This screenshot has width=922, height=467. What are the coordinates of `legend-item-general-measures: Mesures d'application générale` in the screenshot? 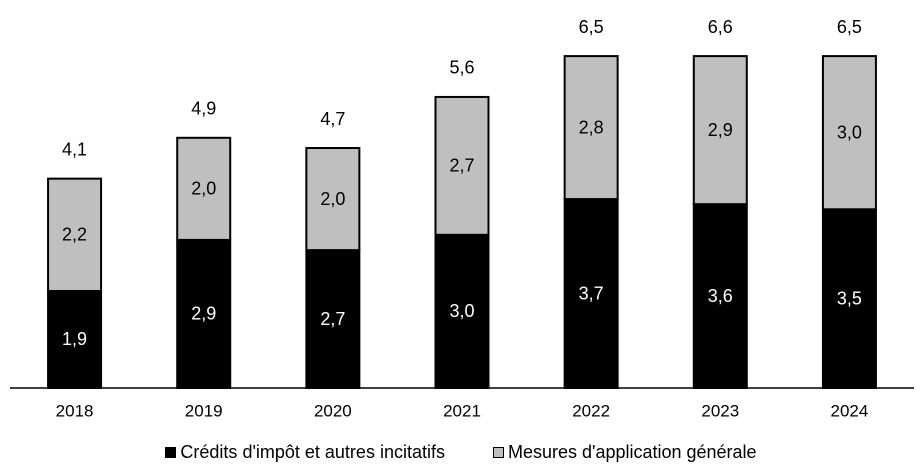 It's located at (624, 452).